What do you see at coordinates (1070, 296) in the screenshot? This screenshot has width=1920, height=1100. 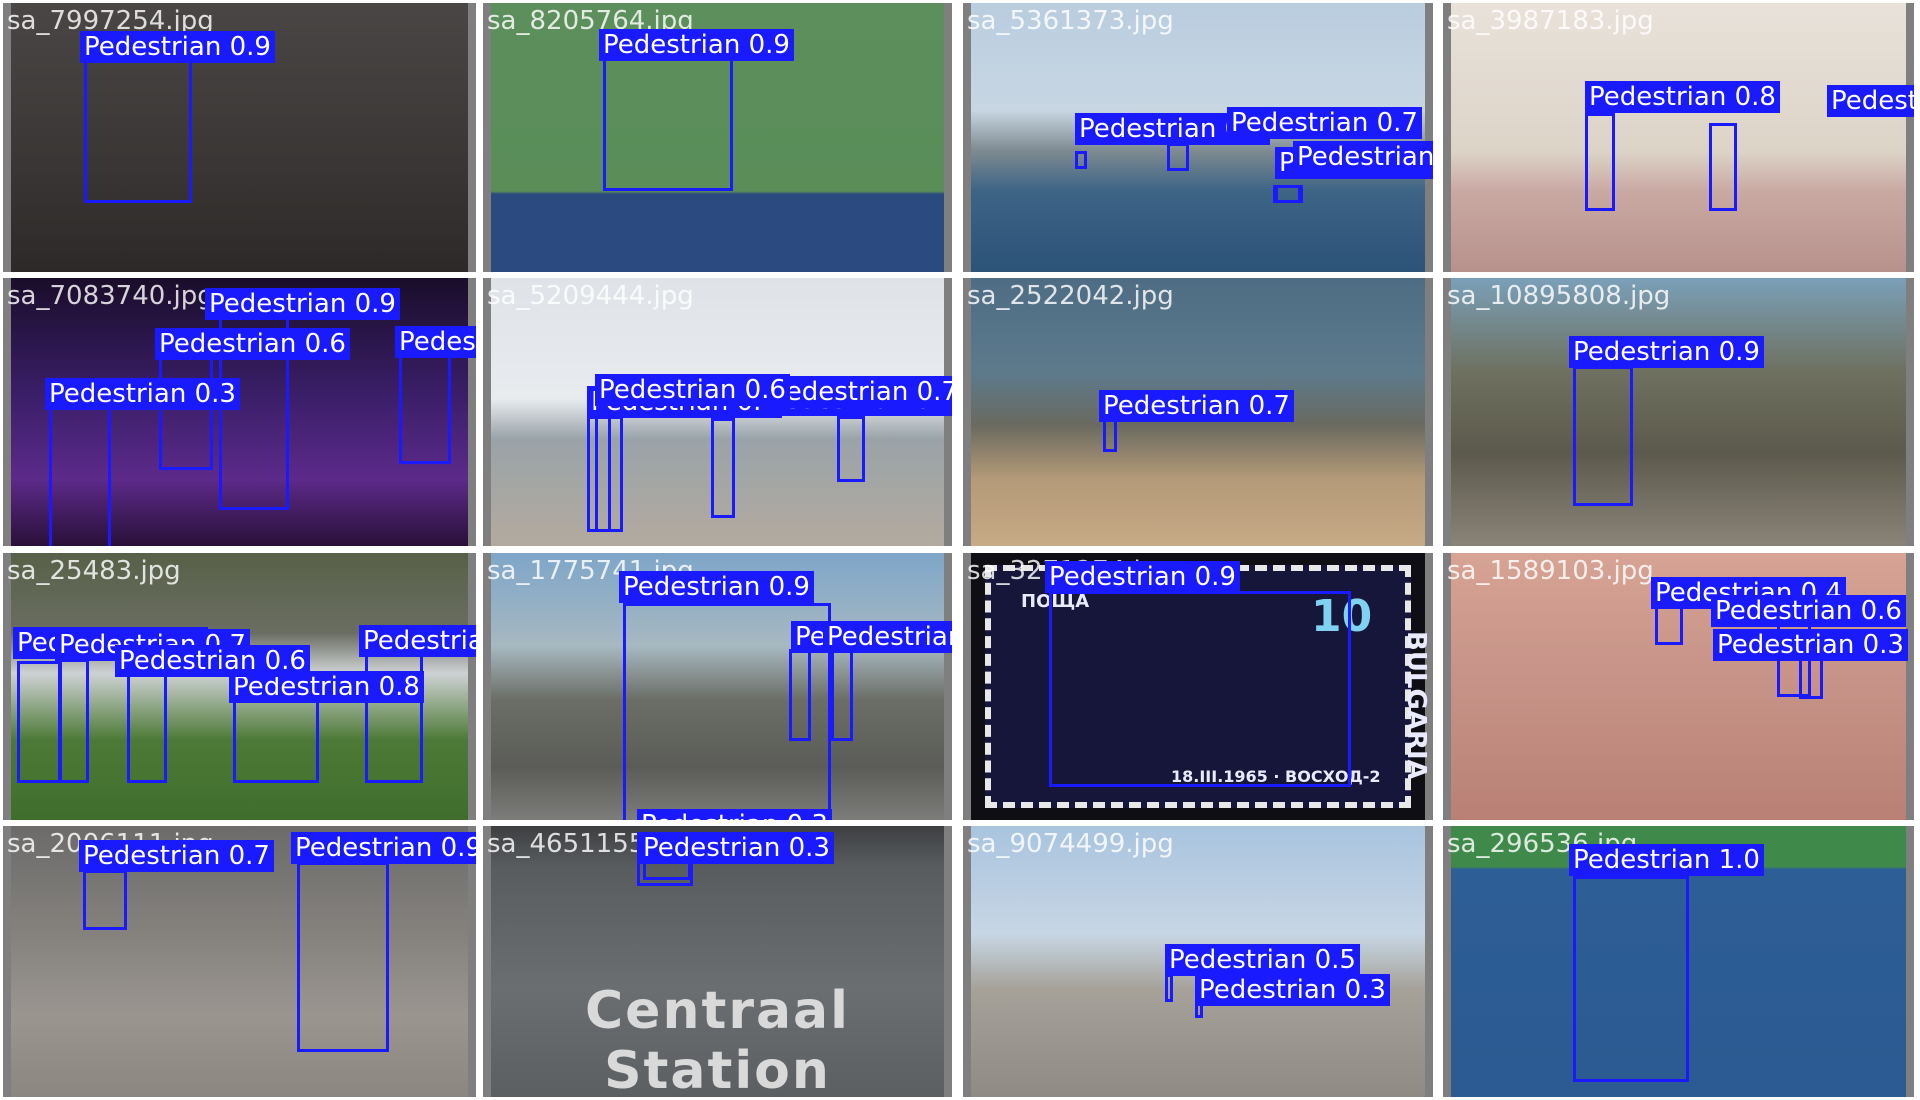 I see `tile-filename: sa_2522042.jpg` at bounding box center [1070, 296].